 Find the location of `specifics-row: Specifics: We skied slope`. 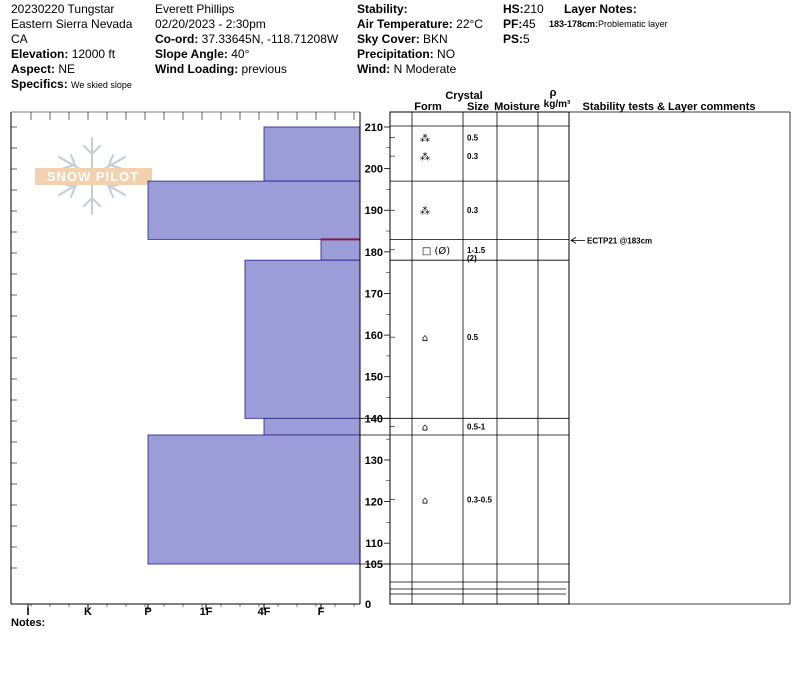

specifics-row: Specifics: We skied slope is located at coordinates (71, 84).